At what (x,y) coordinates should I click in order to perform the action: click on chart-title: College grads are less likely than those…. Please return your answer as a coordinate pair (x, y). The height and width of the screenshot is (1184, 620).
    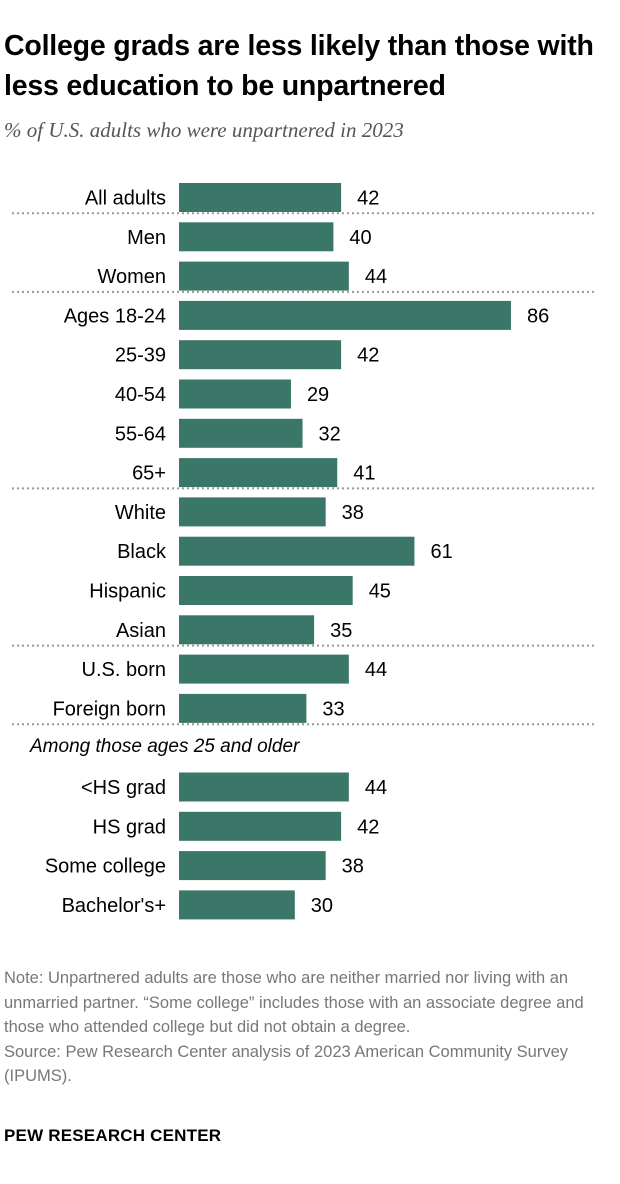
    Looking at the image, I should click on (299, 66).